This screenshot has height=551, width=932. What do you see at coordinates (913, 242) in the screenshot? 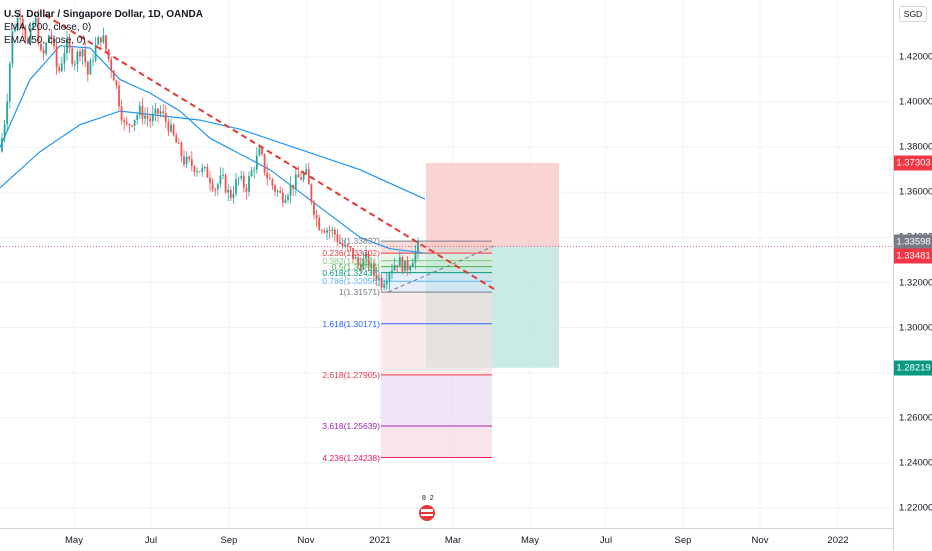
I see `price-tag: 1.33598` at bounding box center [913, 242].